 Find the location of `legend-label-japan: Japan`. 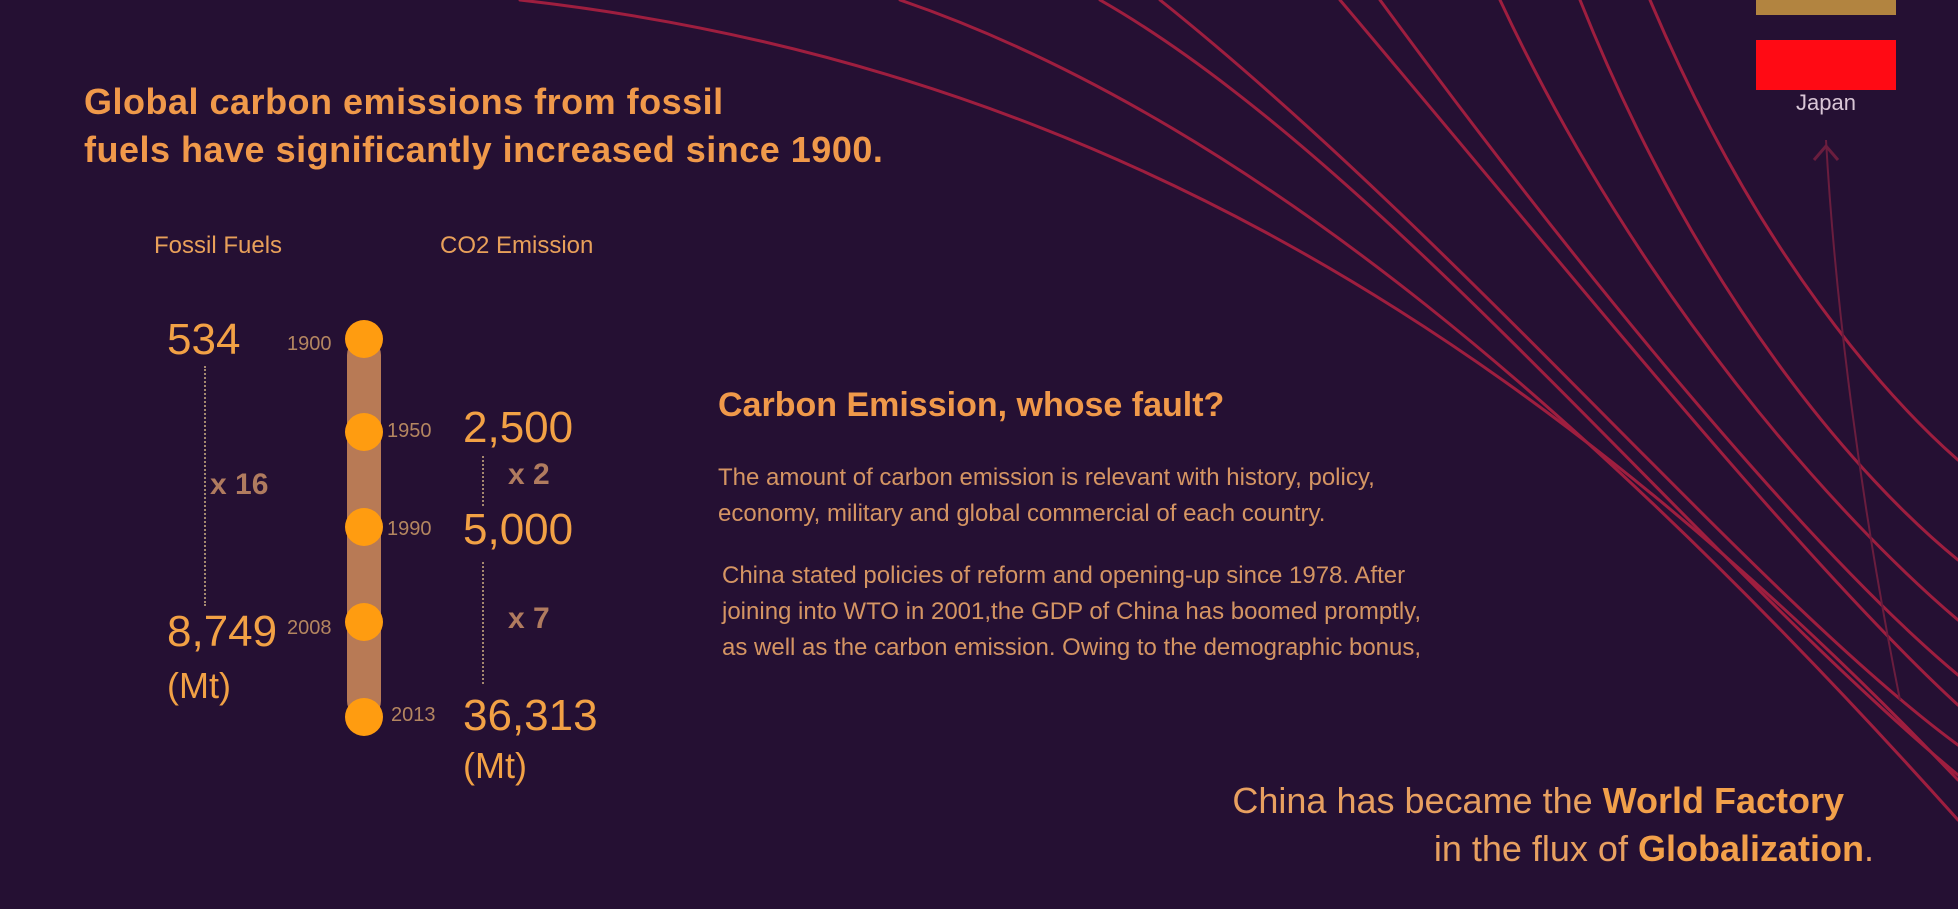

legend-label-japan: Japan is located at coordinates (1826, 102).